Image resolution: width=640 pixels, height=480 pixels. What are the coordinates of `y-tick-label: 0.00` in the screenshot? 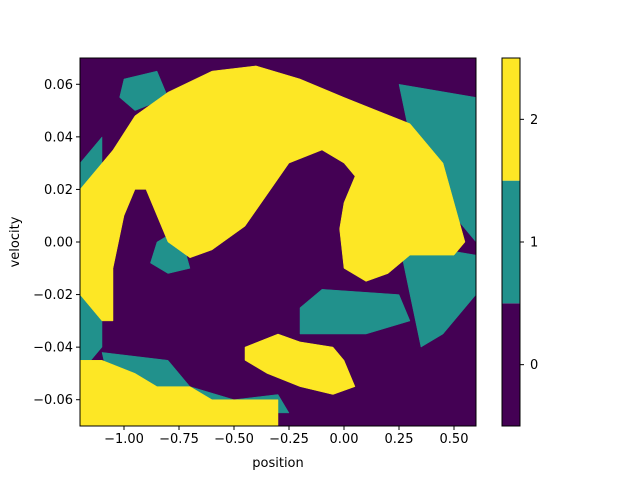 It's located at (58, 243).